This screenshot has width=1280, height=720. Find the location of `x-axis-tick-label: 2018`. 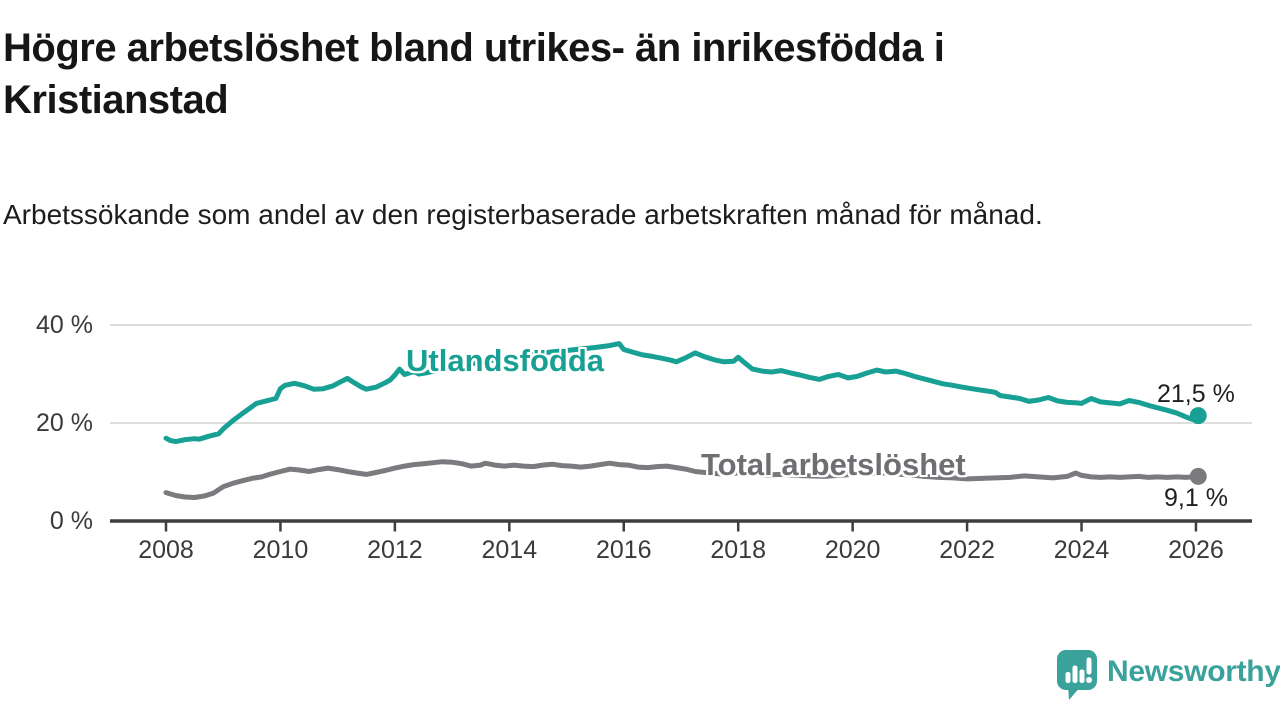

x-axis-tick-label: 2018 is located at coordinates (738, 550).